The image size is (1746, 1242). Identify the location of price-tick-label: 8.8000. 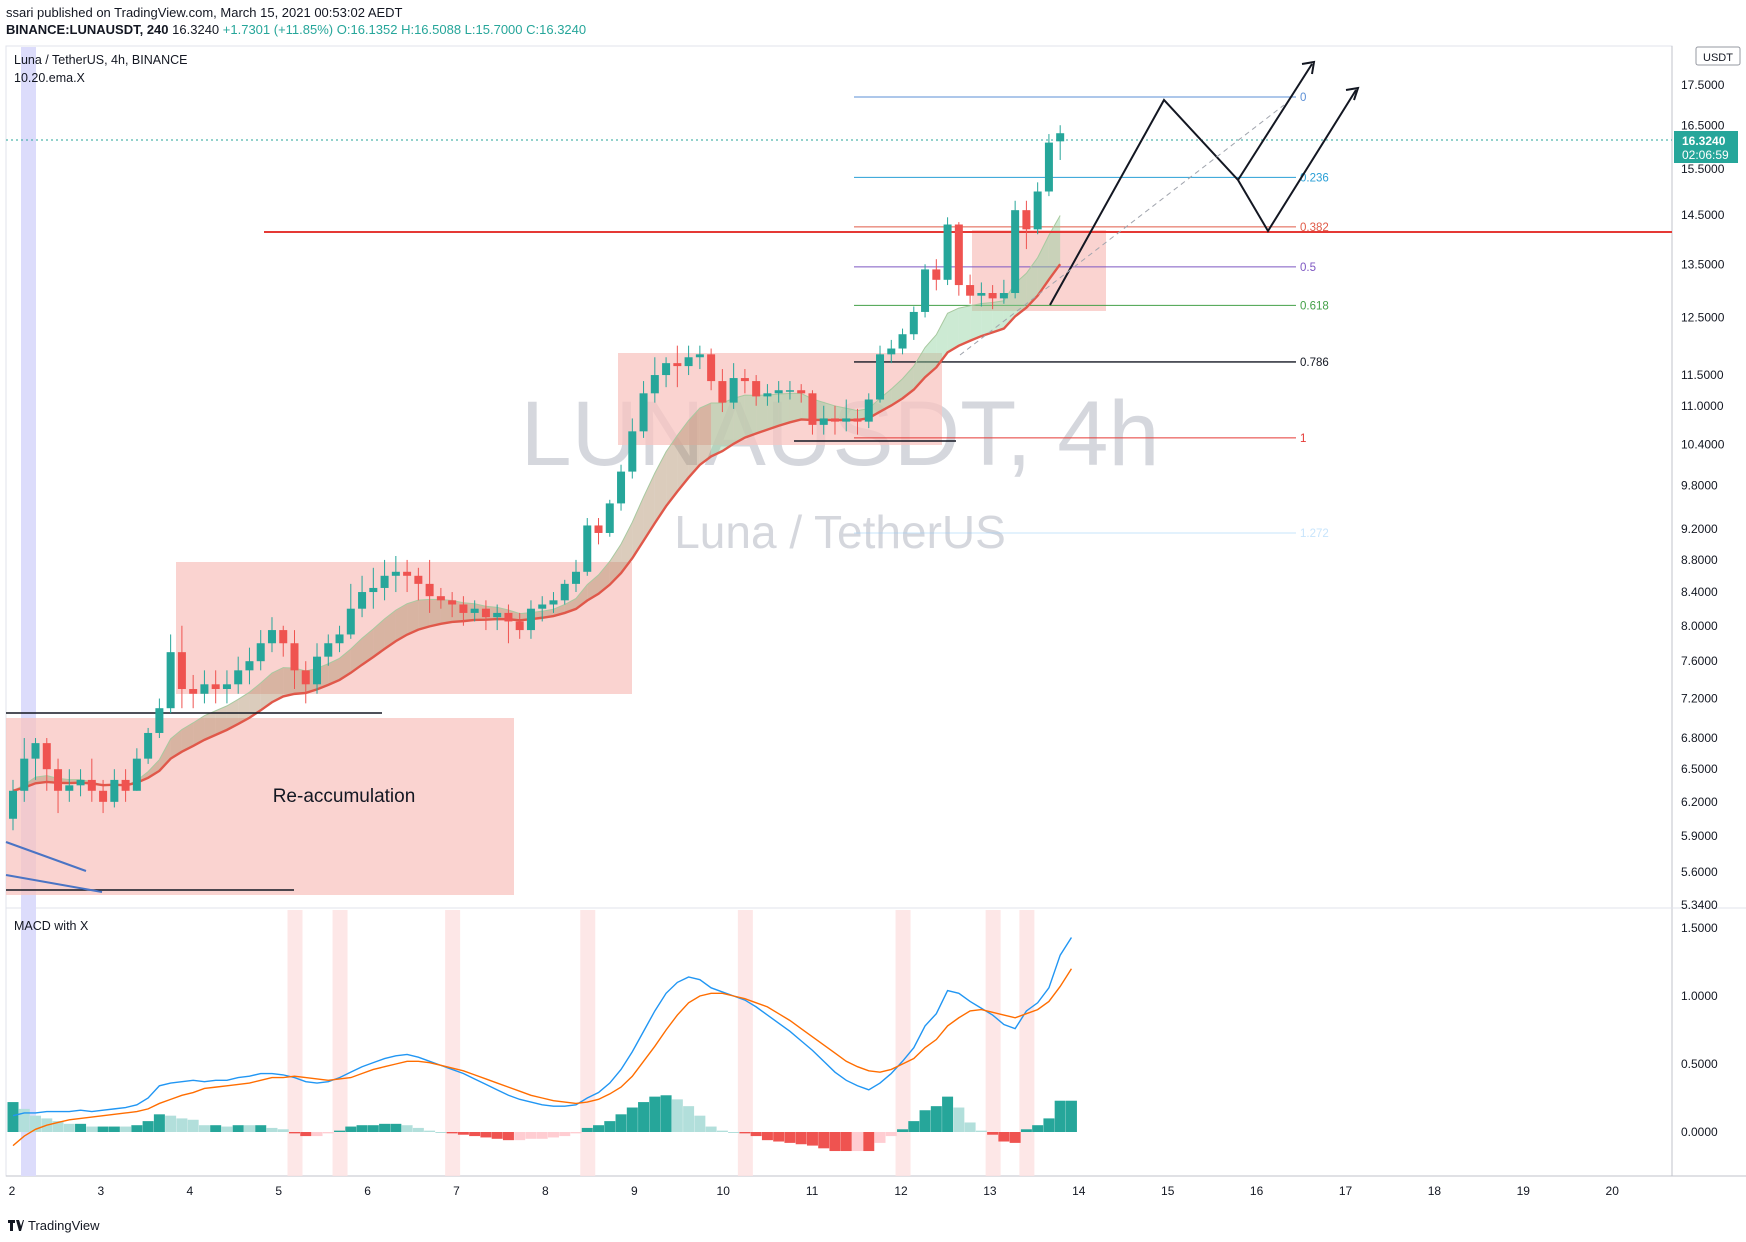
(1699, 560).